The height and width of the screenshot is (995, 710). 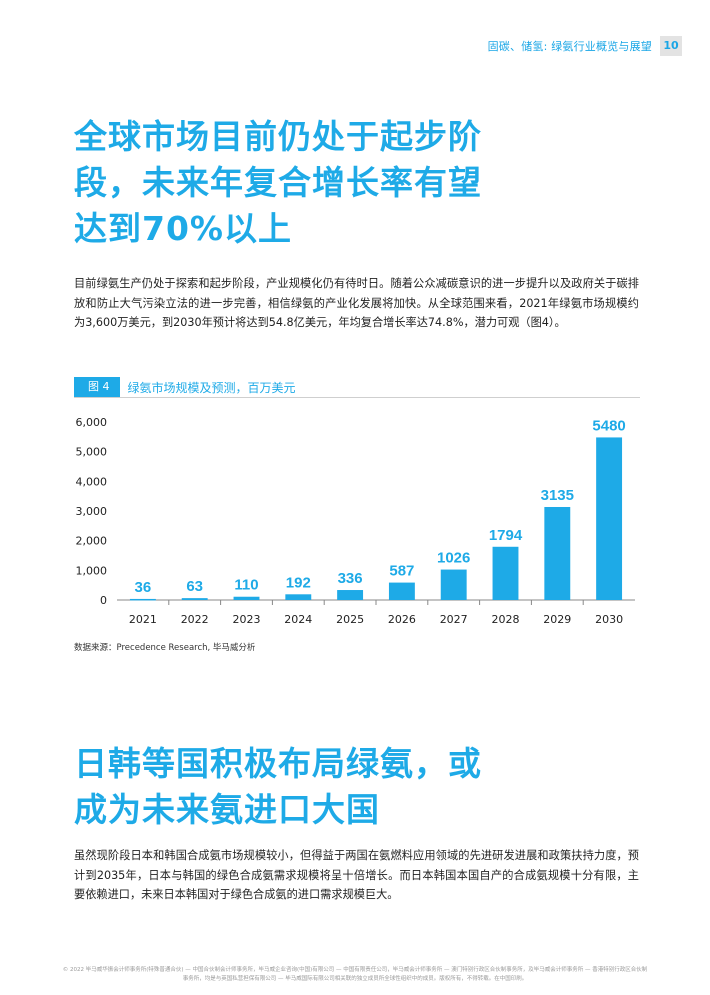 What do you see at coordinates (227, 809) in the screenshot?
I see `heading-line: 成为未来氨进口大国` at bounding box center [227, 809].